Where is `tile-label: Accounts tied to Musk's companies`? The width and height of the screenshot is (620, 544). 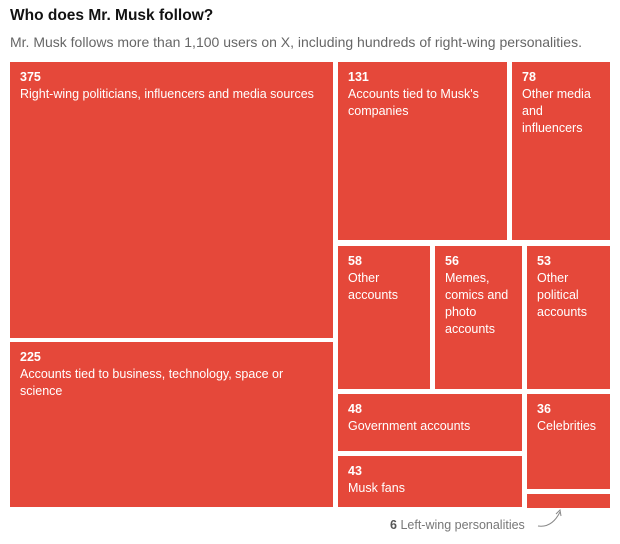 tile-label: Accounts tied to Musk's companies is located at coordinates (413, 102).